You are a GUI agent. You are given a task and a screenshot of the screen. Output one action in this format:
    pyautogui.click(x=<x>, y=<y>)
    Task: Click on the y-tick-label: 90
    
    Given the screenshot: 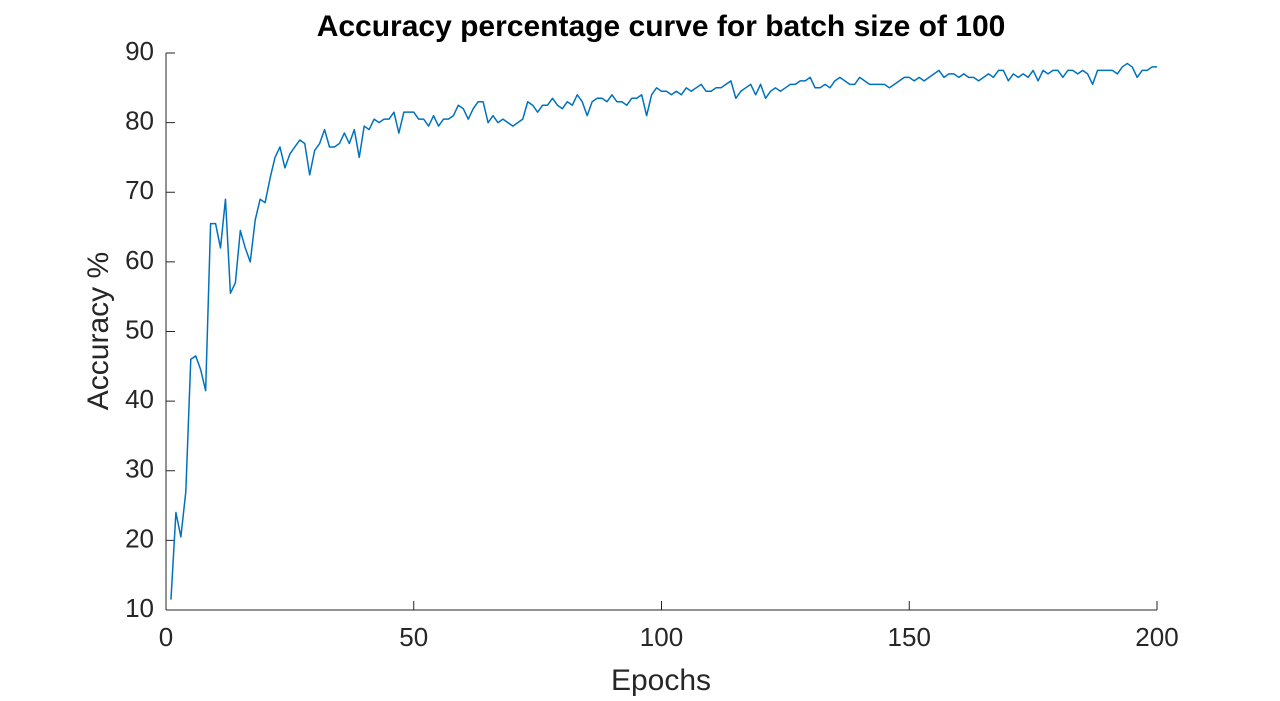 What is the action you would take?
    pyautogui.click(x=139, y=51)
    